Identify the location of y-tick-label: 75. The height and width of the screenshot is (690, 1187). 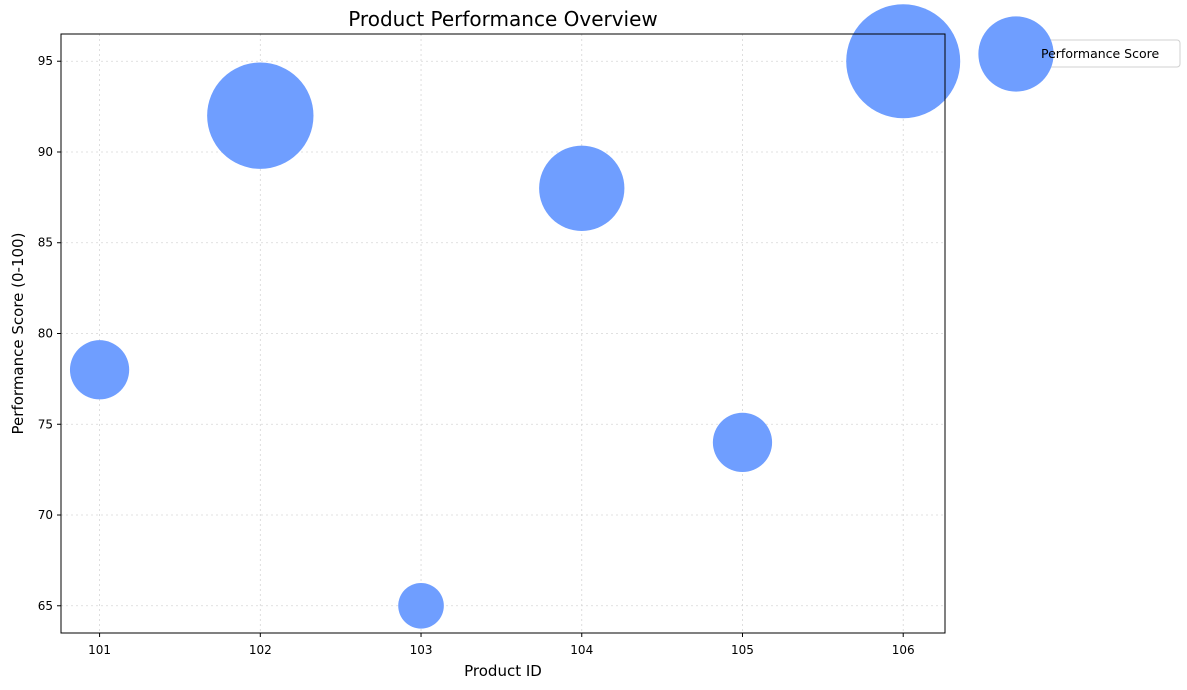
(45, 424).